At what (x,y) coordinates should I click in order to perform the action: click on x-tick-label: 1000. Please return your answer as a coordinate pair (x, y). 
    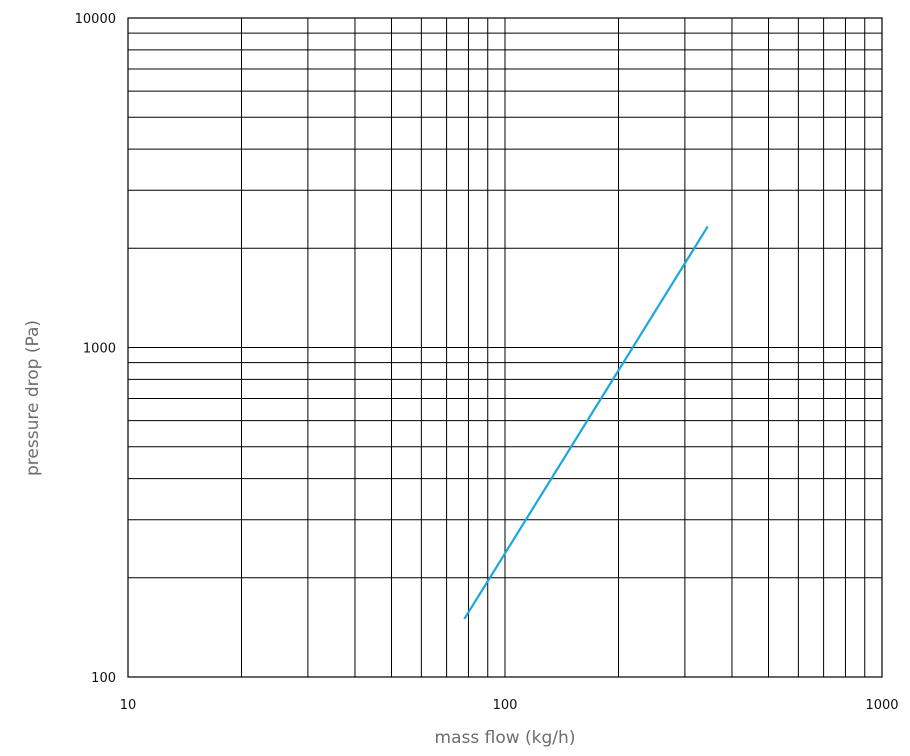
    Looking at the image, I should click on (881, 705).